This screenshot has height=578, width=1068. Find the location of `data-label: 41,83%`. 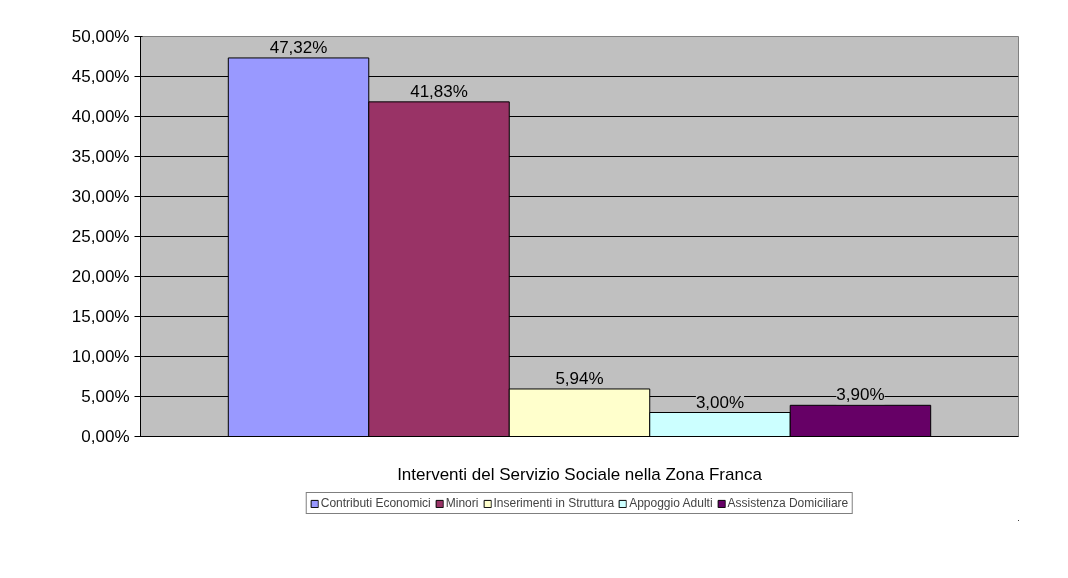

data-label: 41,83% is located at coordinates (439, 91).